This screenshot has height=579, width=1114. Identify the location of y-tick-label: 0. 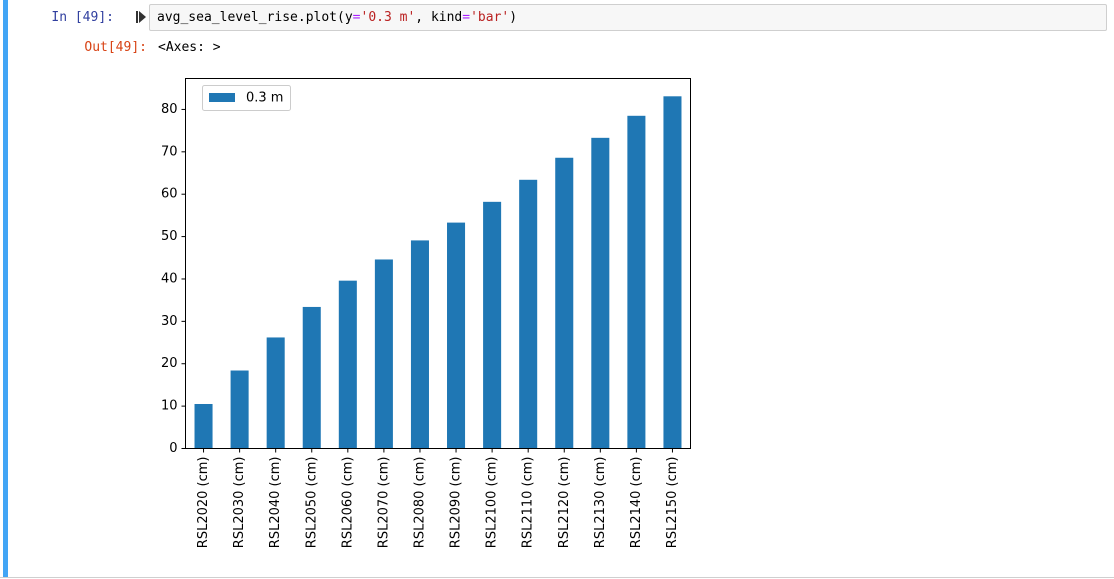
(173, 448).